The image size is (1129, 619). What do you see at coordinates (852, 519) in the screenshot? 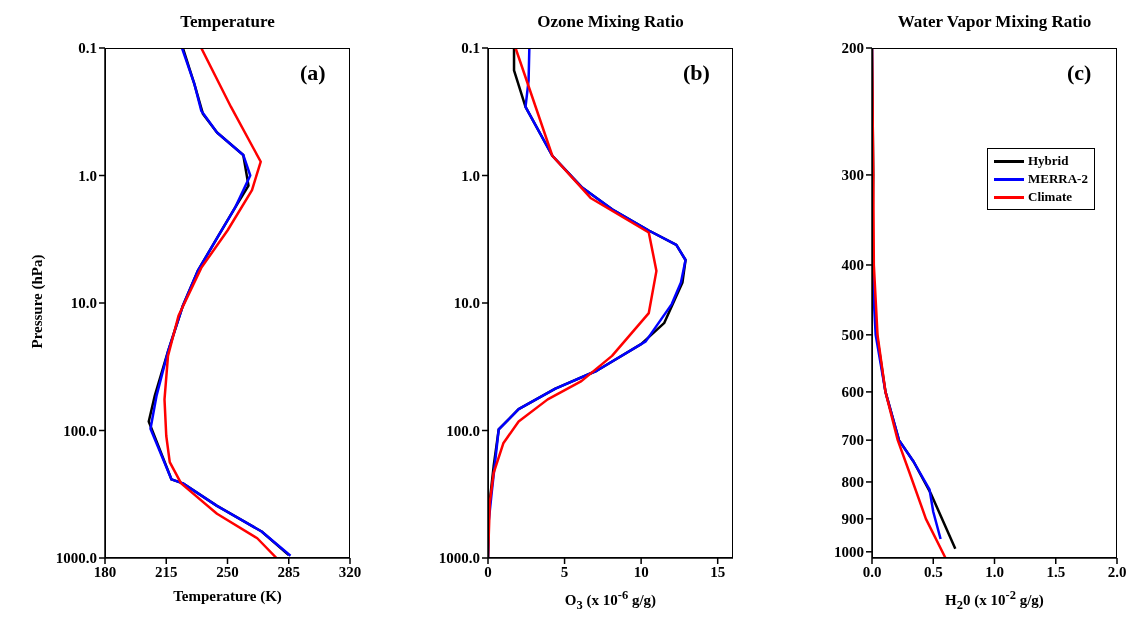
I see `y-tick-label: 900` at bounding box center [852, 519].